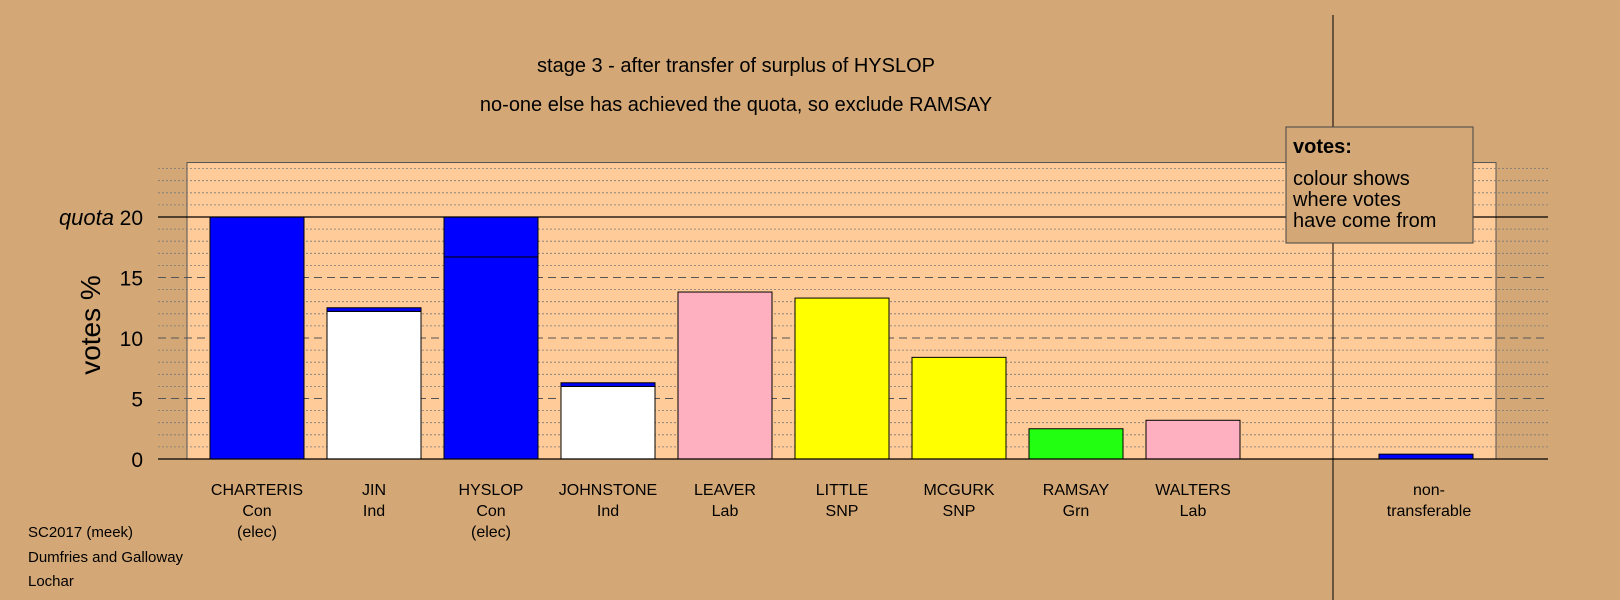 This screenshot has width=1620, height=600. What do you see at coordinates (131, 339) in the screenshot?
I see `y-tick-label: 10` at bounding box center [131, 339].